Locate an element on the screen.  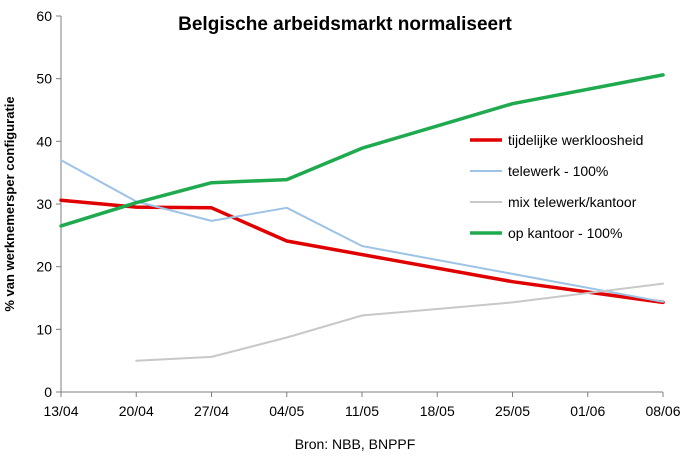
y-tick-label: 10 is located at coordinates (44, 329).